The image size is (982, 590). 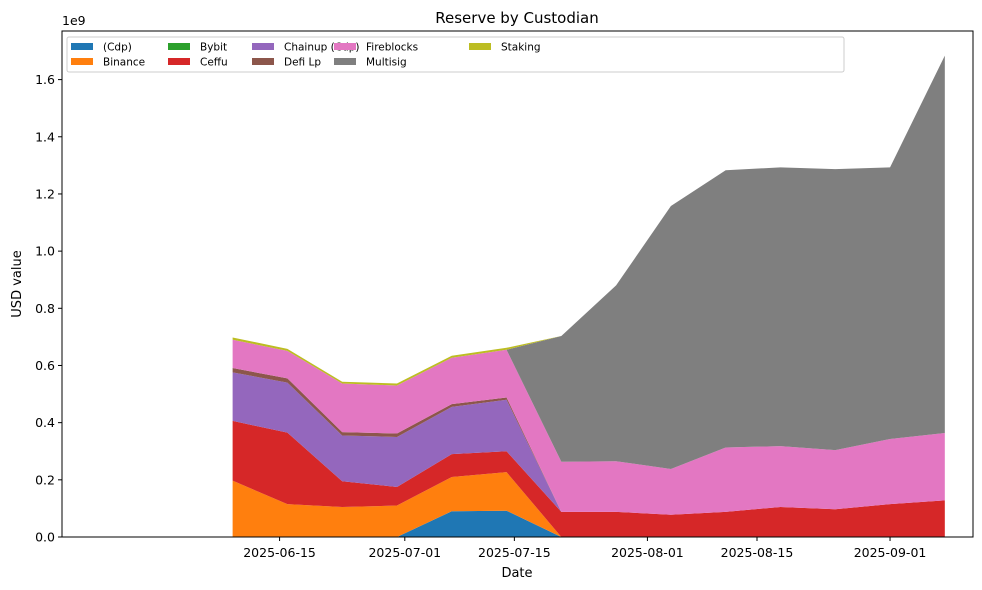 What do you see at coordinates (279, 552) in the screenshot?
I see `x-tick-label: 2025-06-15` at bounding box center [279, 552].